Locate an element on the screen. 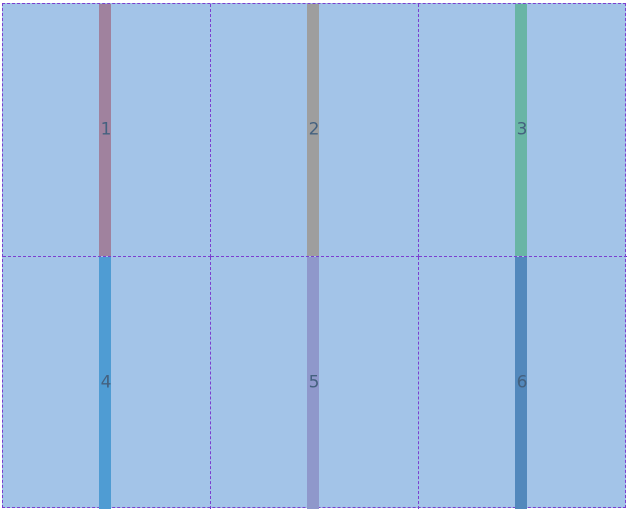 The image size is (633, 512). cell-label-6: 6 is located at coordinates (522, 382).